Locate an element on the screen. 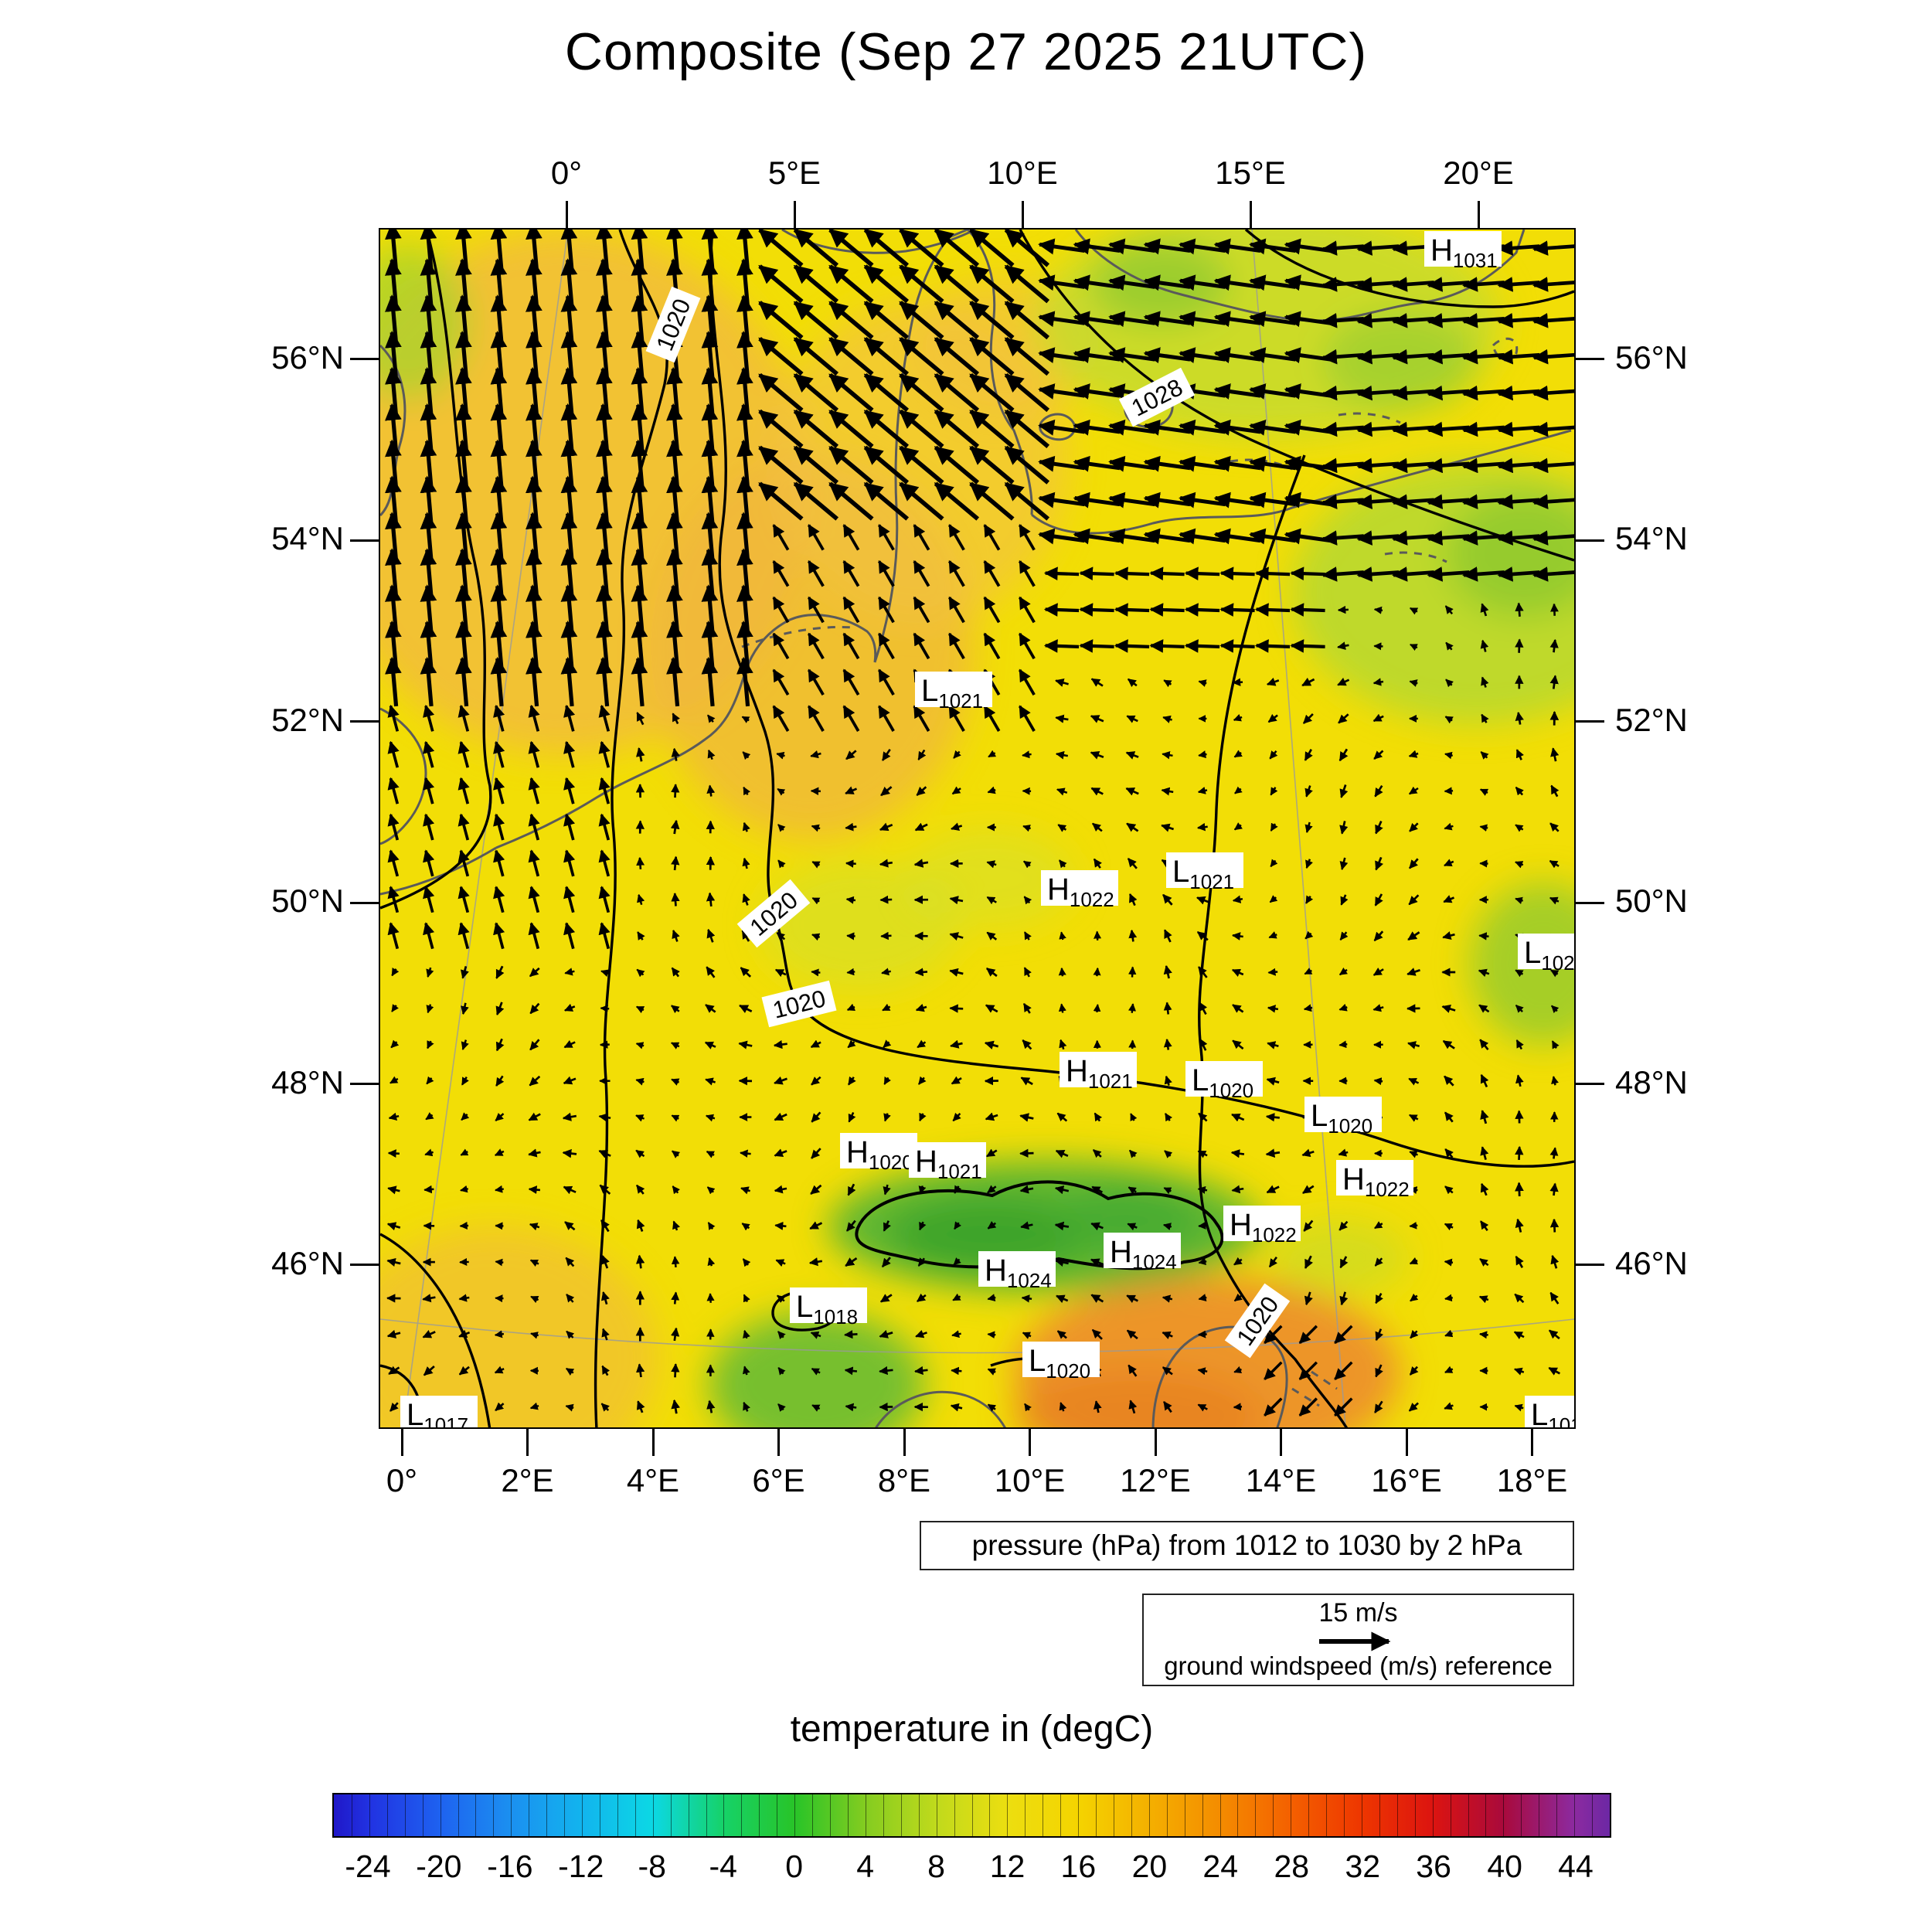 This screenshot has width=1932, height=1932. top-axis-tick-mark is located at coordinates (567, 214).